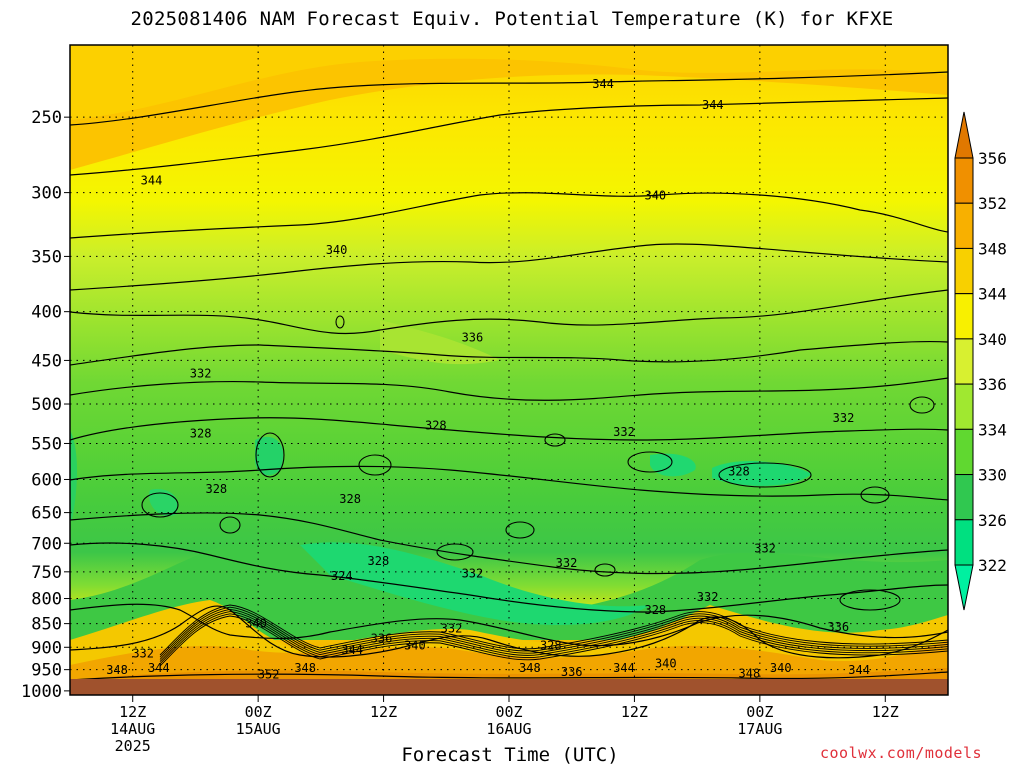 The image size is (1024, 768). I want to click on y-tick-label-500: 500, so click(46, 405).